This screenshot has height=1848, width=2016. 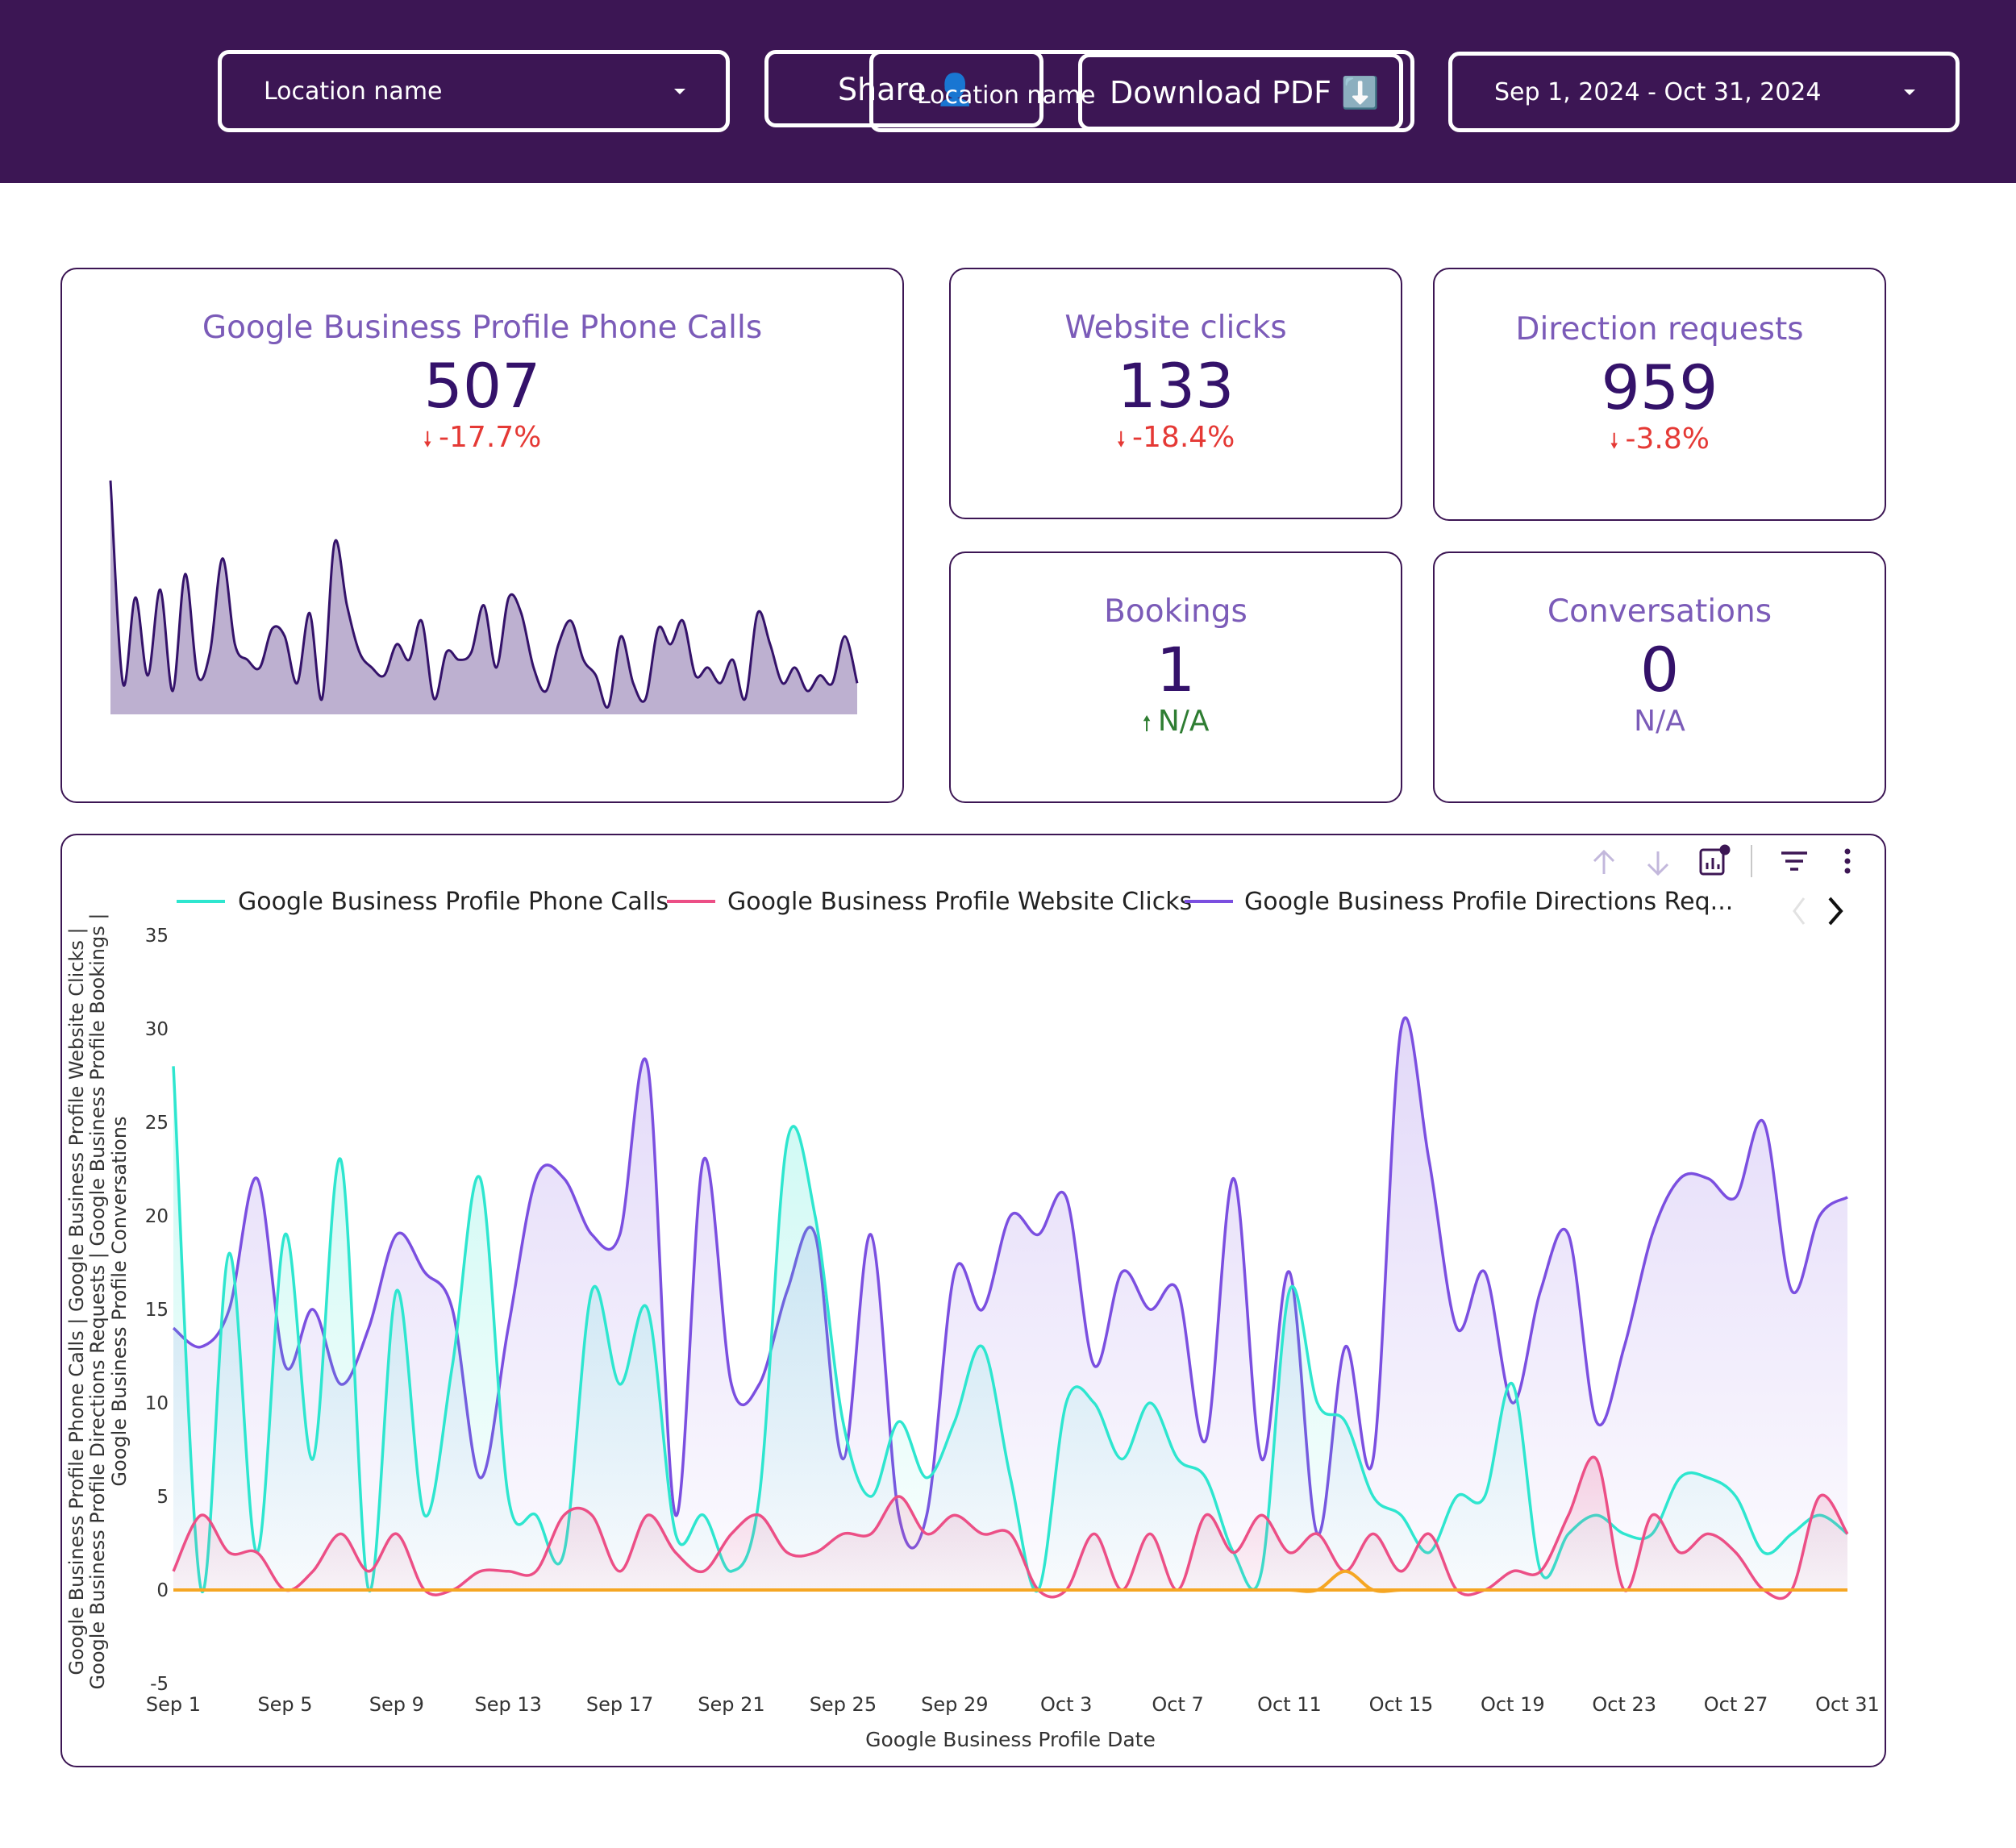 What do you see at coordinates (284, 1704) in the screenshot?
I see `x-tick-label: Sep 5` at bounding box center [284, 1704].